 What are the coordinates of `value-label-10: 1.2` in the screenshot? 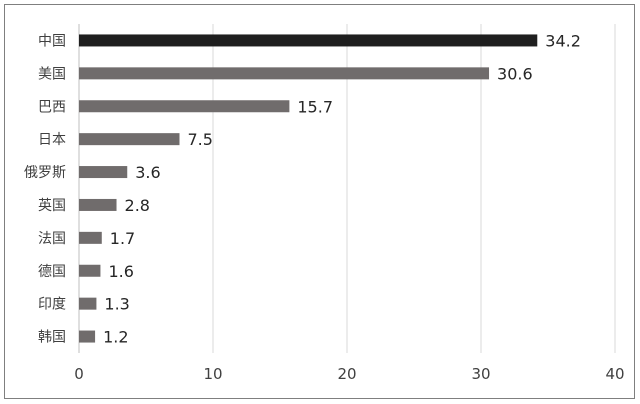 It's located at (115, 337).